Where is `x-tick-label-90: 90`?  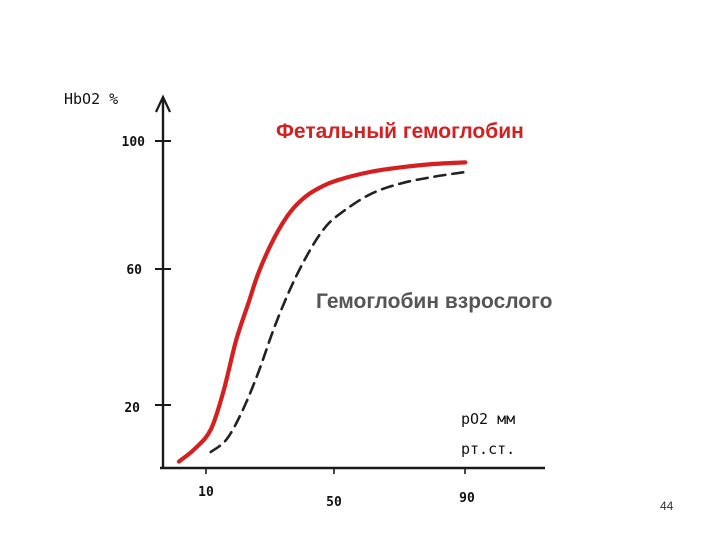 x-tick-label-90: 90 is located at coordinates (467, 498).